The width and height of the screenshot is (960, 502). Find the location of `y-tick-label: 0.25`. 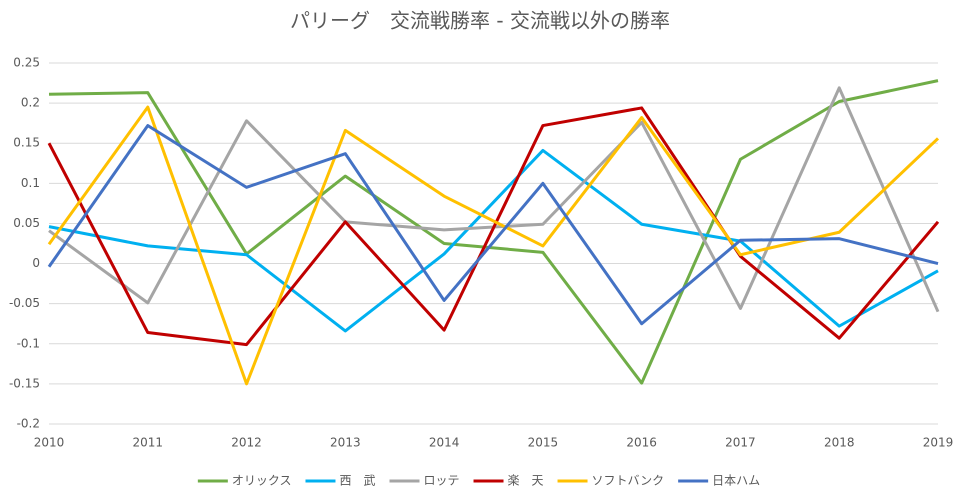

y-tick-label: 0.25 is located at coordinates (26, 63).